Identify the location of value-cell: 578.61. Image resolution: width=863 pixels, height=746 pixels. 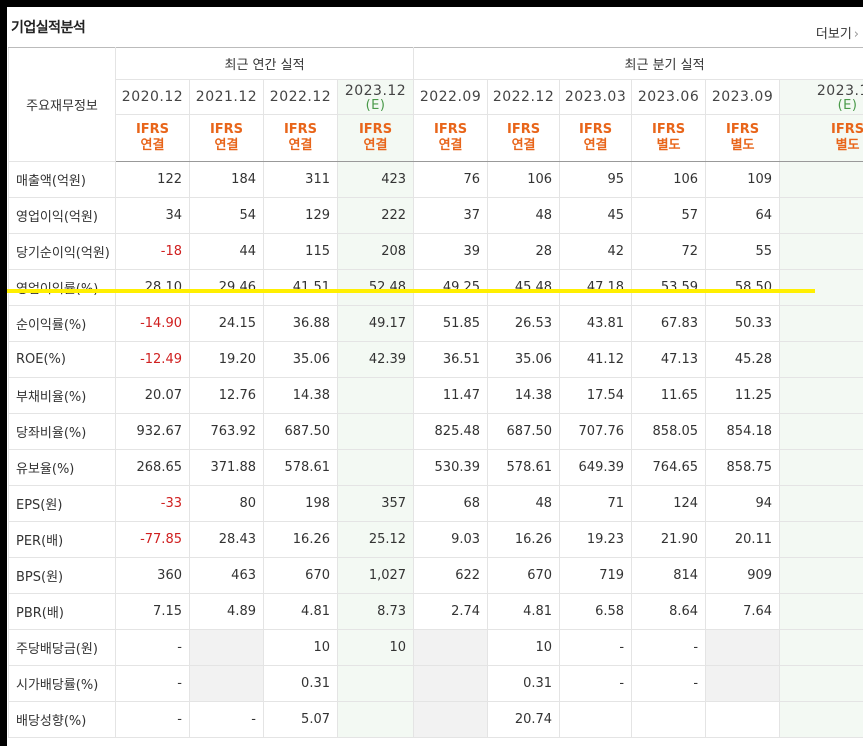
(524, 467).